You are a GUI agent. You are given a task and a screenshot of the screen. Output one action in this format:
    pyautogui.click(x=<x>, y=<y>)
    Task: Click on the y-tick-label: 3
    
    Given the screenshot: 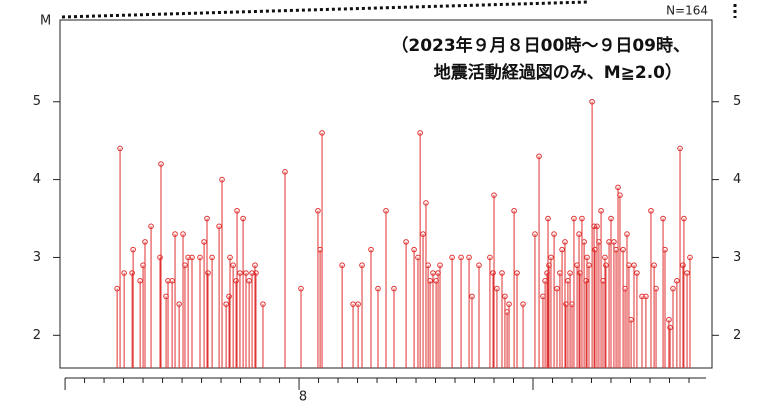 What is the action you would take?
    pyautogui.click(x=37, y=257)
    